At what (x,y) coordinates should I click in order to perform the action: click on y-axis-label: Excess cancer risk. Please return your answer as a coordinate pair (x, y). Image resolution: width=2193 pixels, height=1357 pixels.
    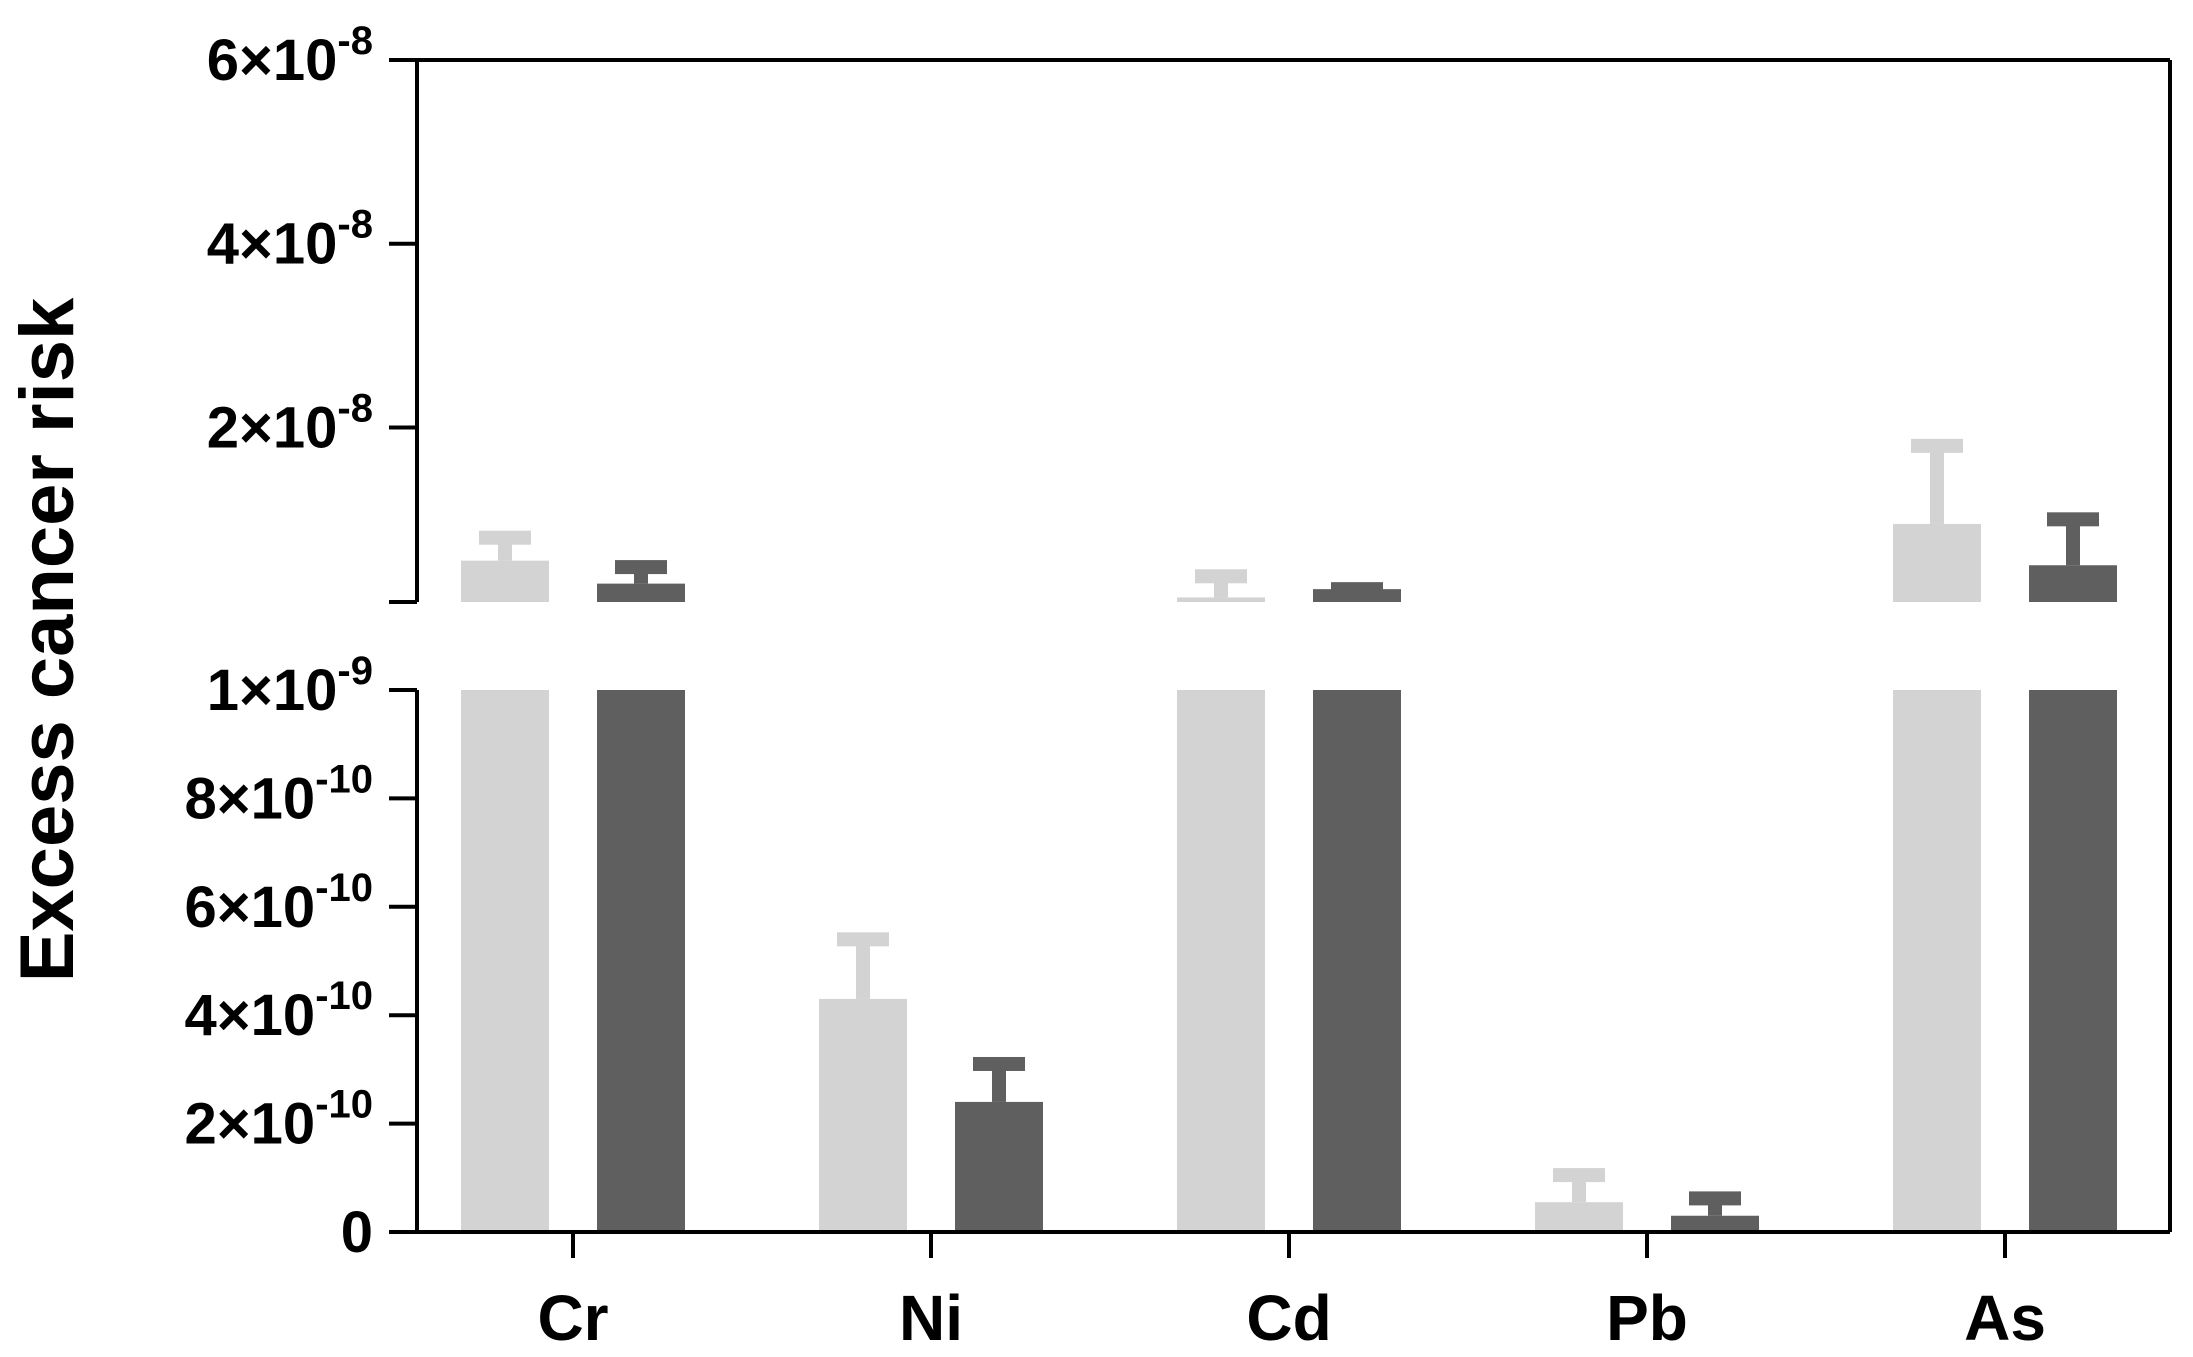
    Looking at the image, I should click on (47, 639).